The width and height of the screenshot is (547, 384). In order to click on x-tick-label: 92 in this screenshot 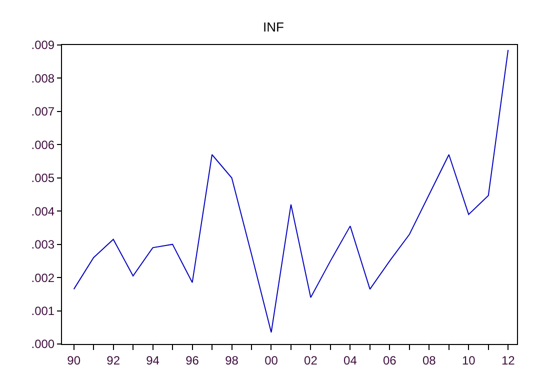, I will do `click(113, 360)`.